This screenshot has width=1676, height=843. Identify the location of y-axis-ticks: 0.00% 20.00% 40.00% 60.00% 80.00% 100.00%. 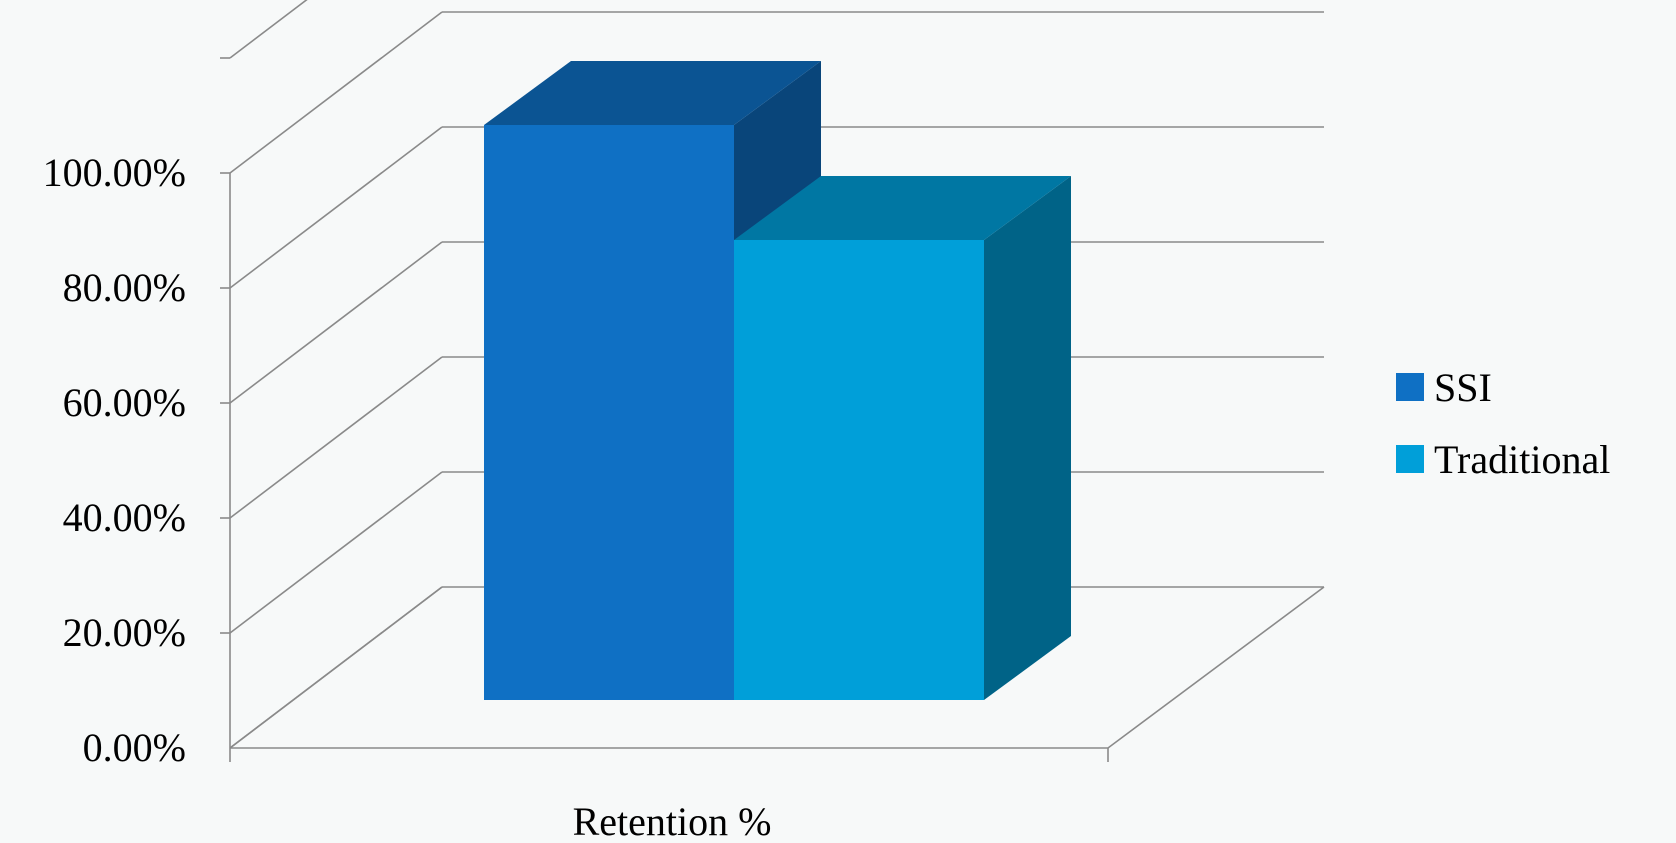
(114, 460).